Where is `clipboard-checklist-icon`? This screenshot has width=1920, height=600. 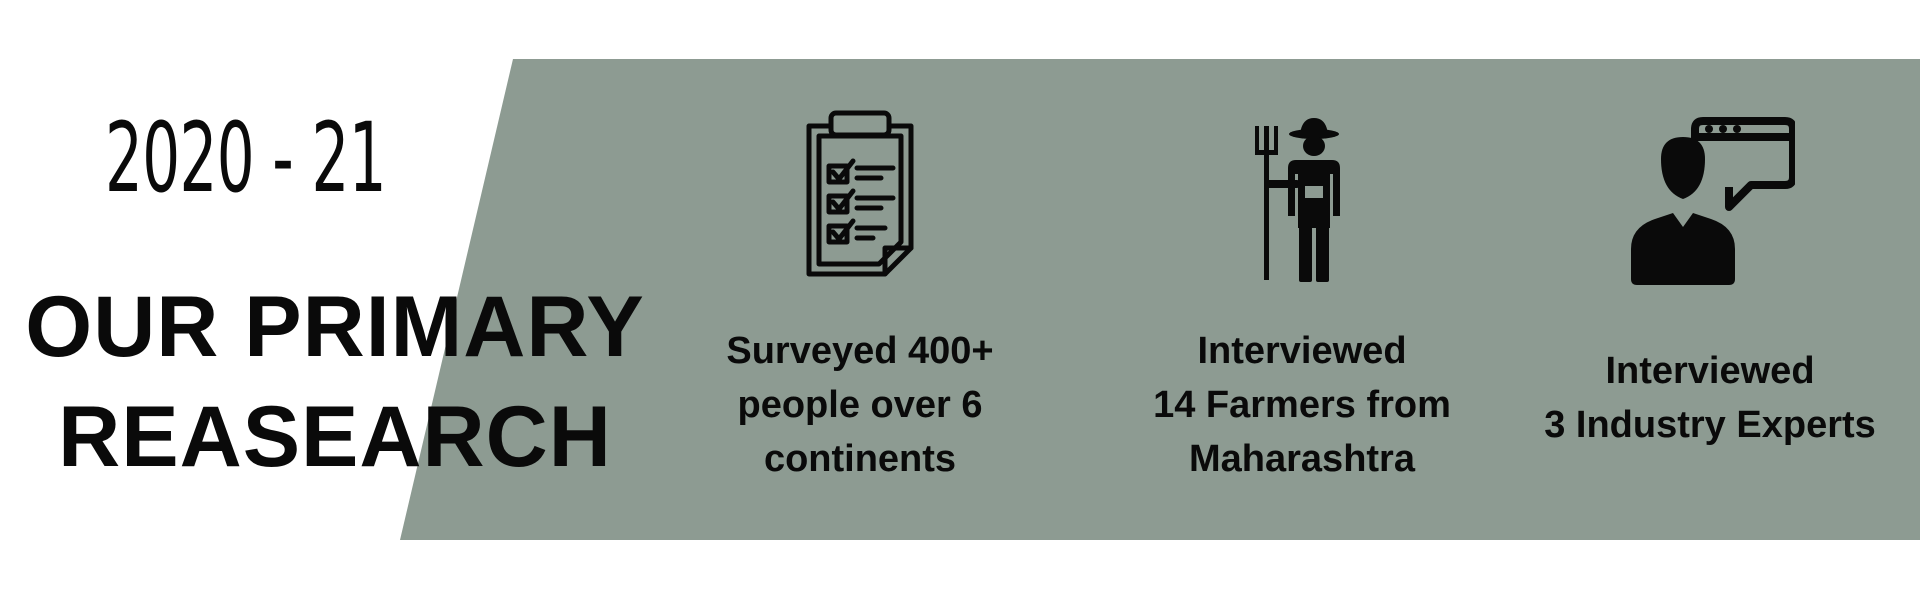
clipboard-checklist-icon is located at coordinates (860, 193).